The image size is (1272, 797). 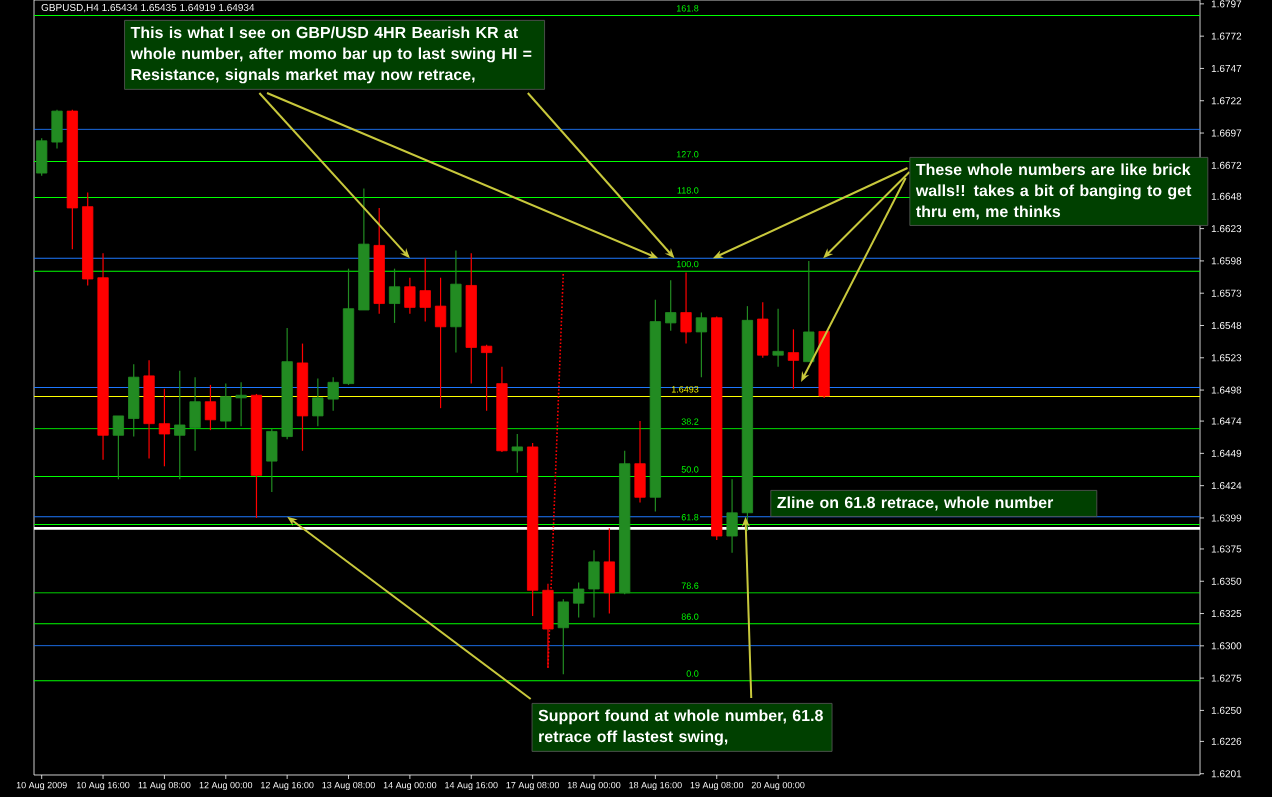 I want to click on y-tick-label: 1.6722, so click(x=1226, y=101).